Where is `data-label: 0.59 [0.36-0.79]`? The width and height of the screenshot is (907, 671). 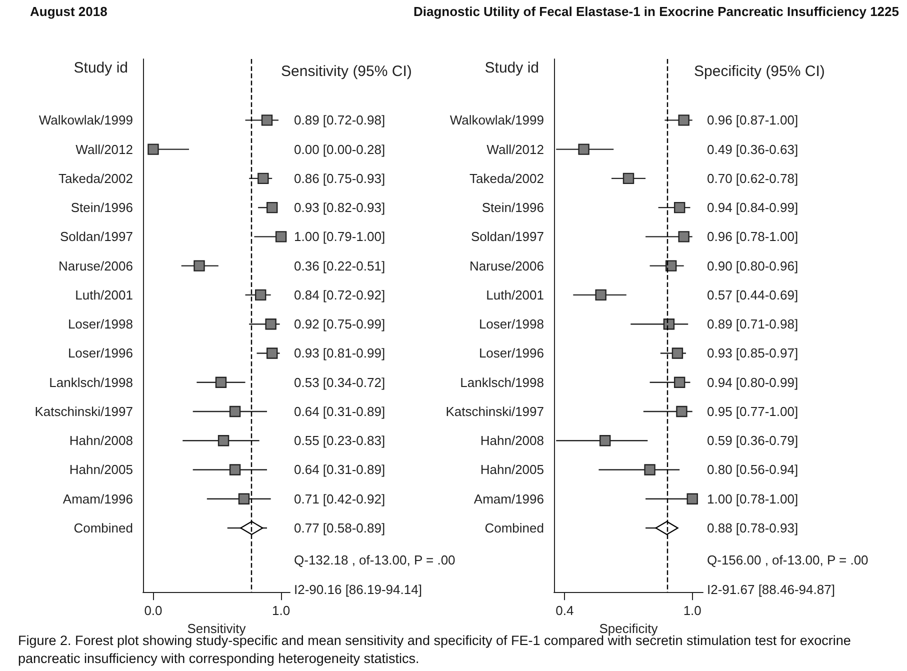 data-label: 0.59 [0.36-0.79] is located at coordinates (752, 440).